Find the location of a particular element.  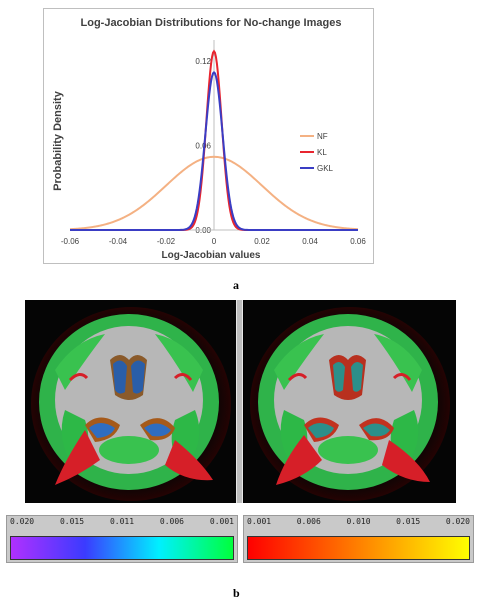

colorbar-right-tick: 0.015 is located at coordinates (408, 521).